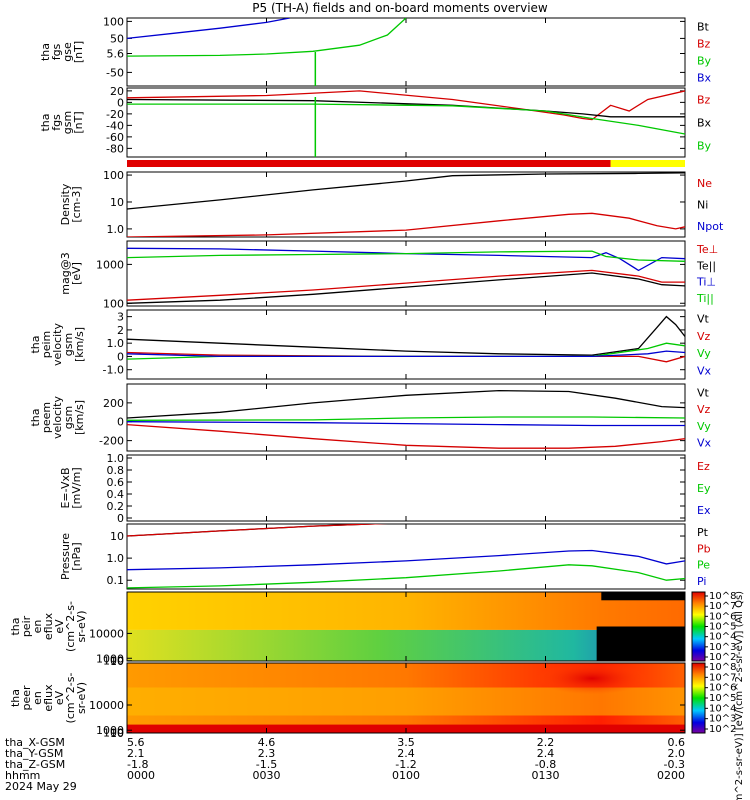 Image resolution: width=750 pixels, height=800 pixels. What do you see at coordinates (22, 775) in the screenshot?
I see `ephemeris-label: hhmm` at bounding box center [22, 775].